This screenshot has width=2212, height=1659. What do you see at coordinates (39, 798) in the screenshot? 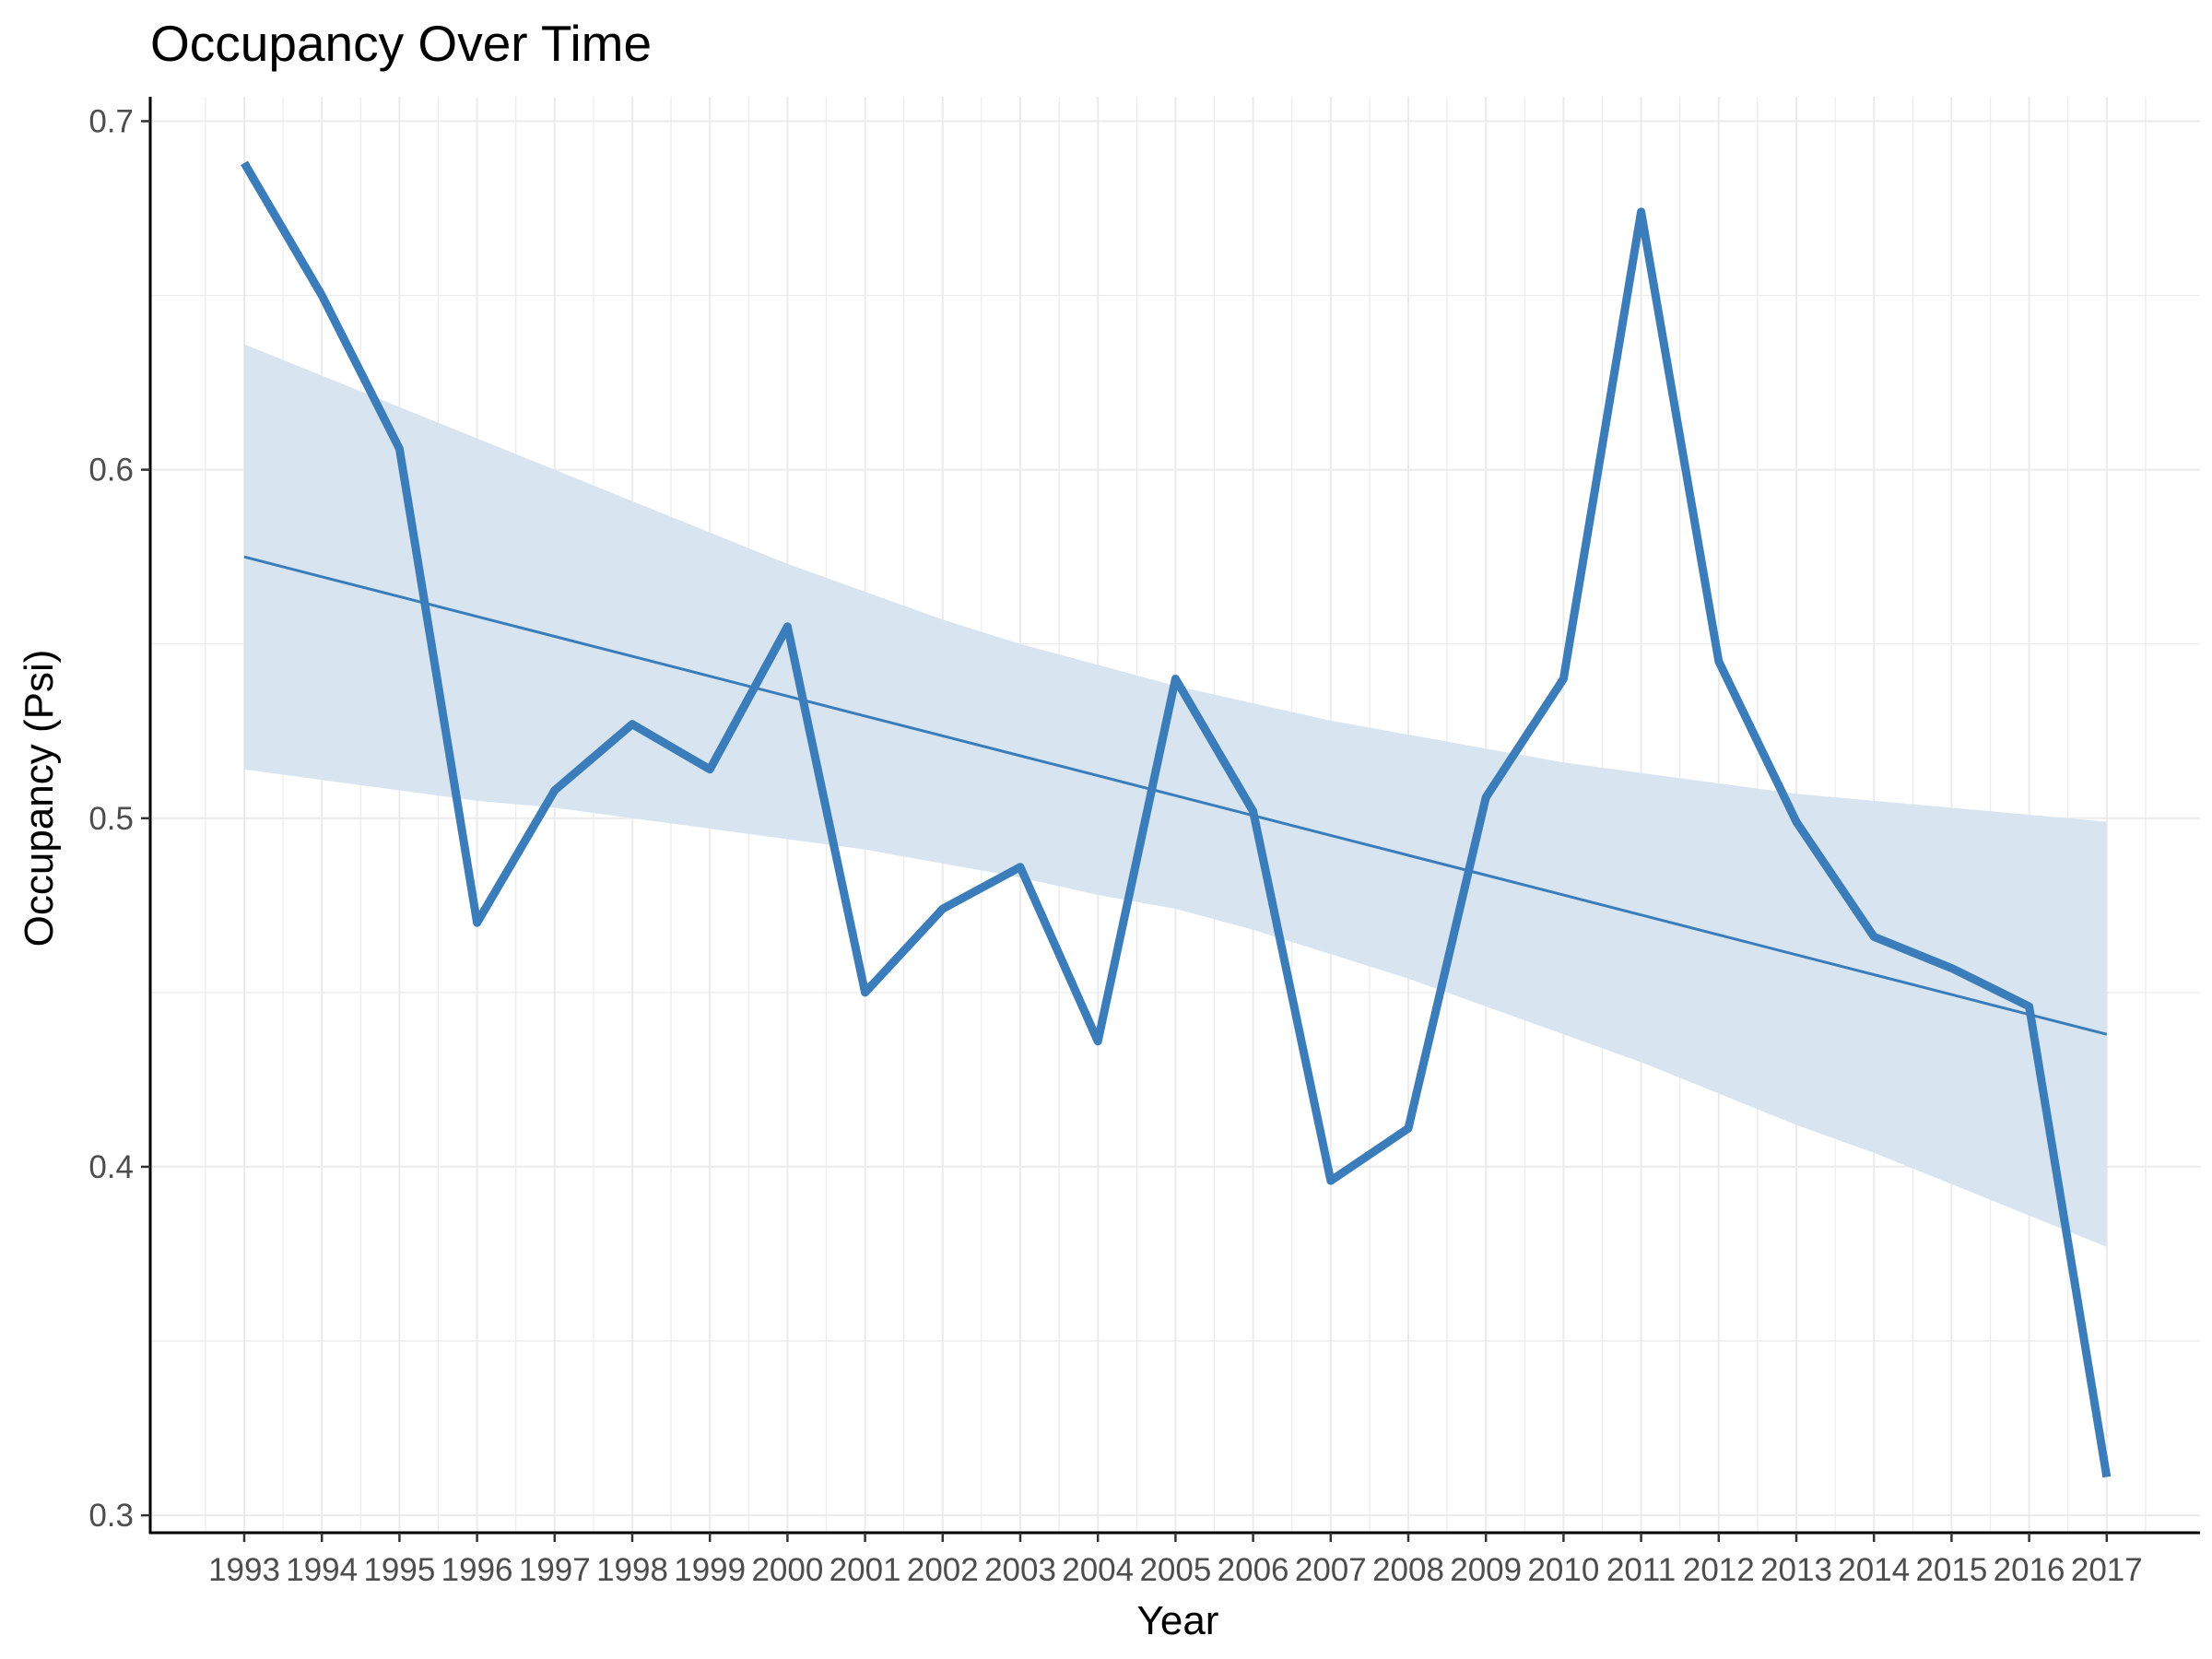
I see `y-axis-title: Occupancy (Psi)` at bounding box center [39, 798].